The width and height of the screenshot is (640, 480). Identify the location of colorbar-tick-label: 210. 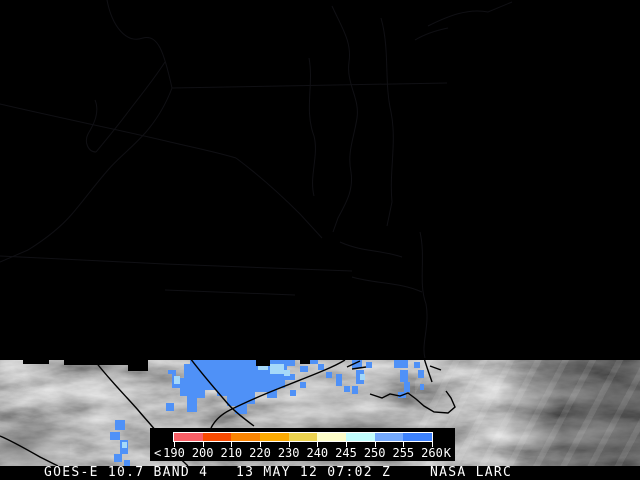
(231, 453).